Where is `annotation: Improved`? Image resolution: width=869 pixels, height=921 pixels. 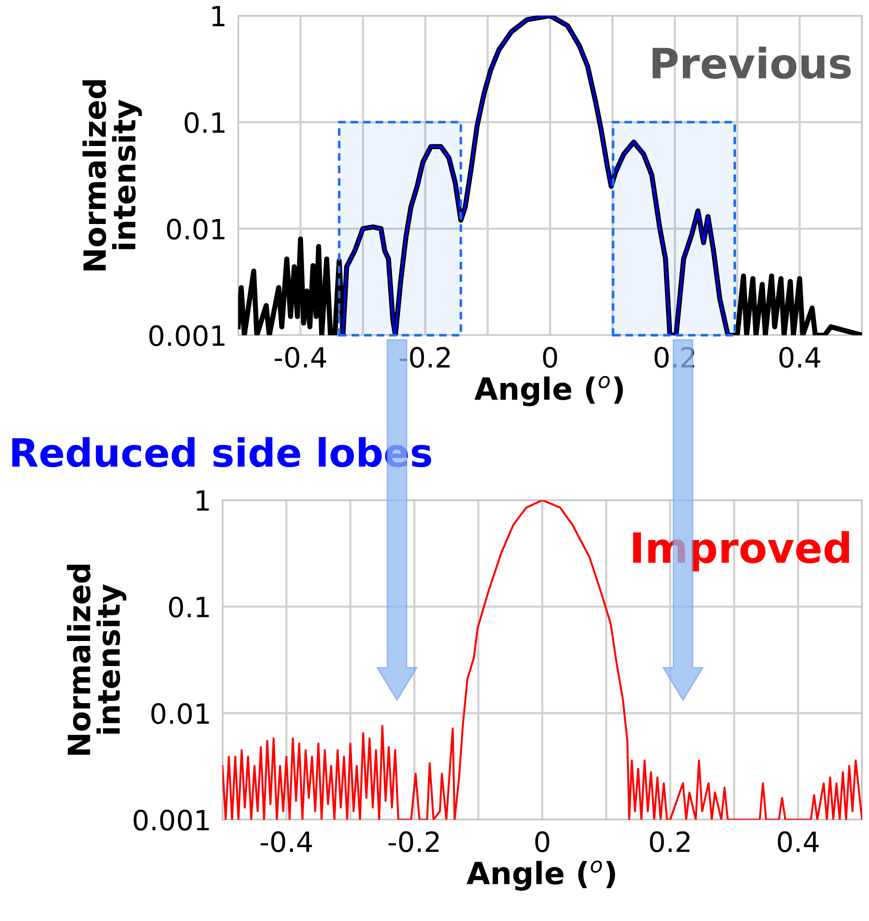
annotation: Improved is located at coordinates (741, 551).